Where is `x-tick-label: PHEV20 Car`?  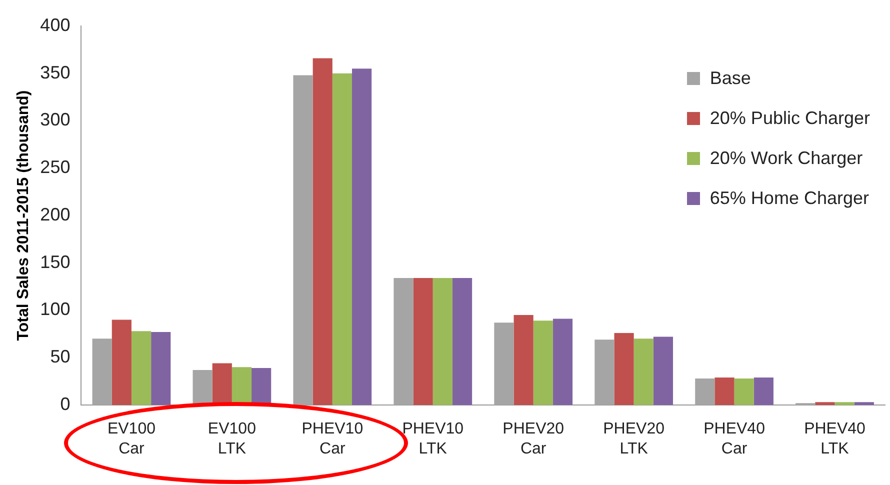 x-tick-label: PHEV20 Car is located at coordinates (533, 439).